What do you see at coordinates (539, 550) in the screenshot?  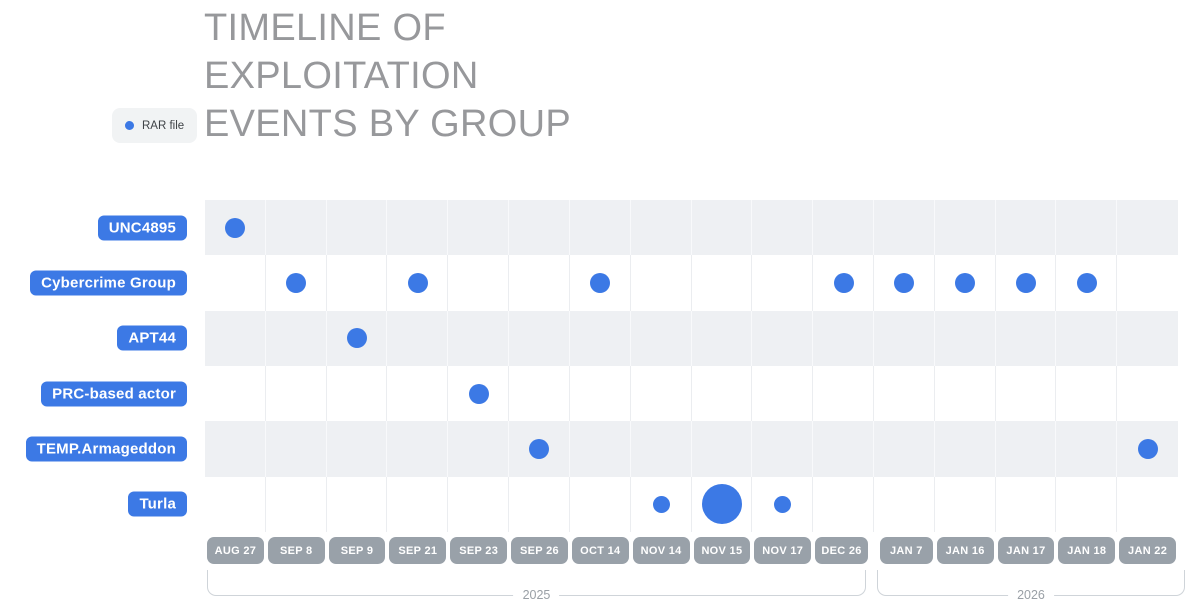 I see `date-pill: SEP 26` at bounding box center [539, 550].